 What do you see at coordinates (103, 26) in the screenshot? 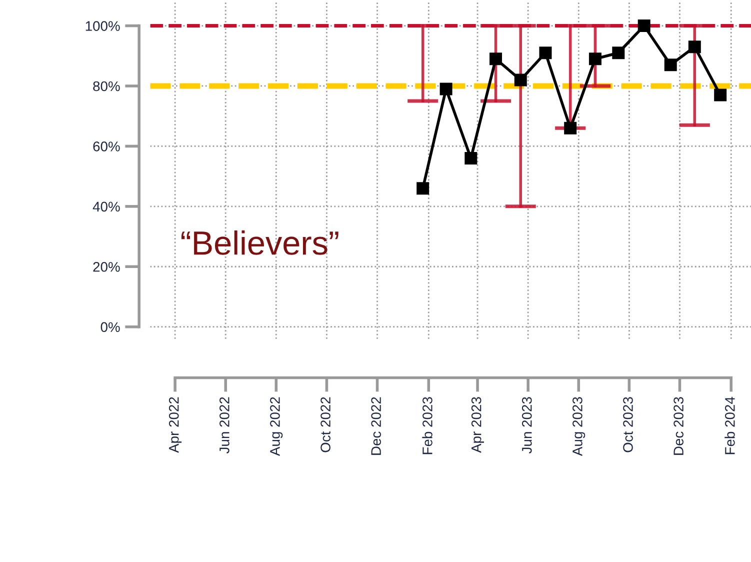
I see `y-tick-label: 100%` at bounding box center [103, 26].